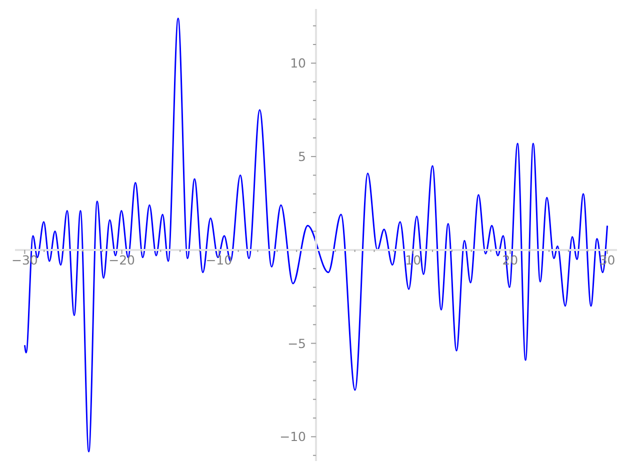 This screenshot has width=627, height=470. What do you see at coordinates (122, 260) in the screenshot?
I see `x-tick-label: −20` at bounding box center [122, 260].